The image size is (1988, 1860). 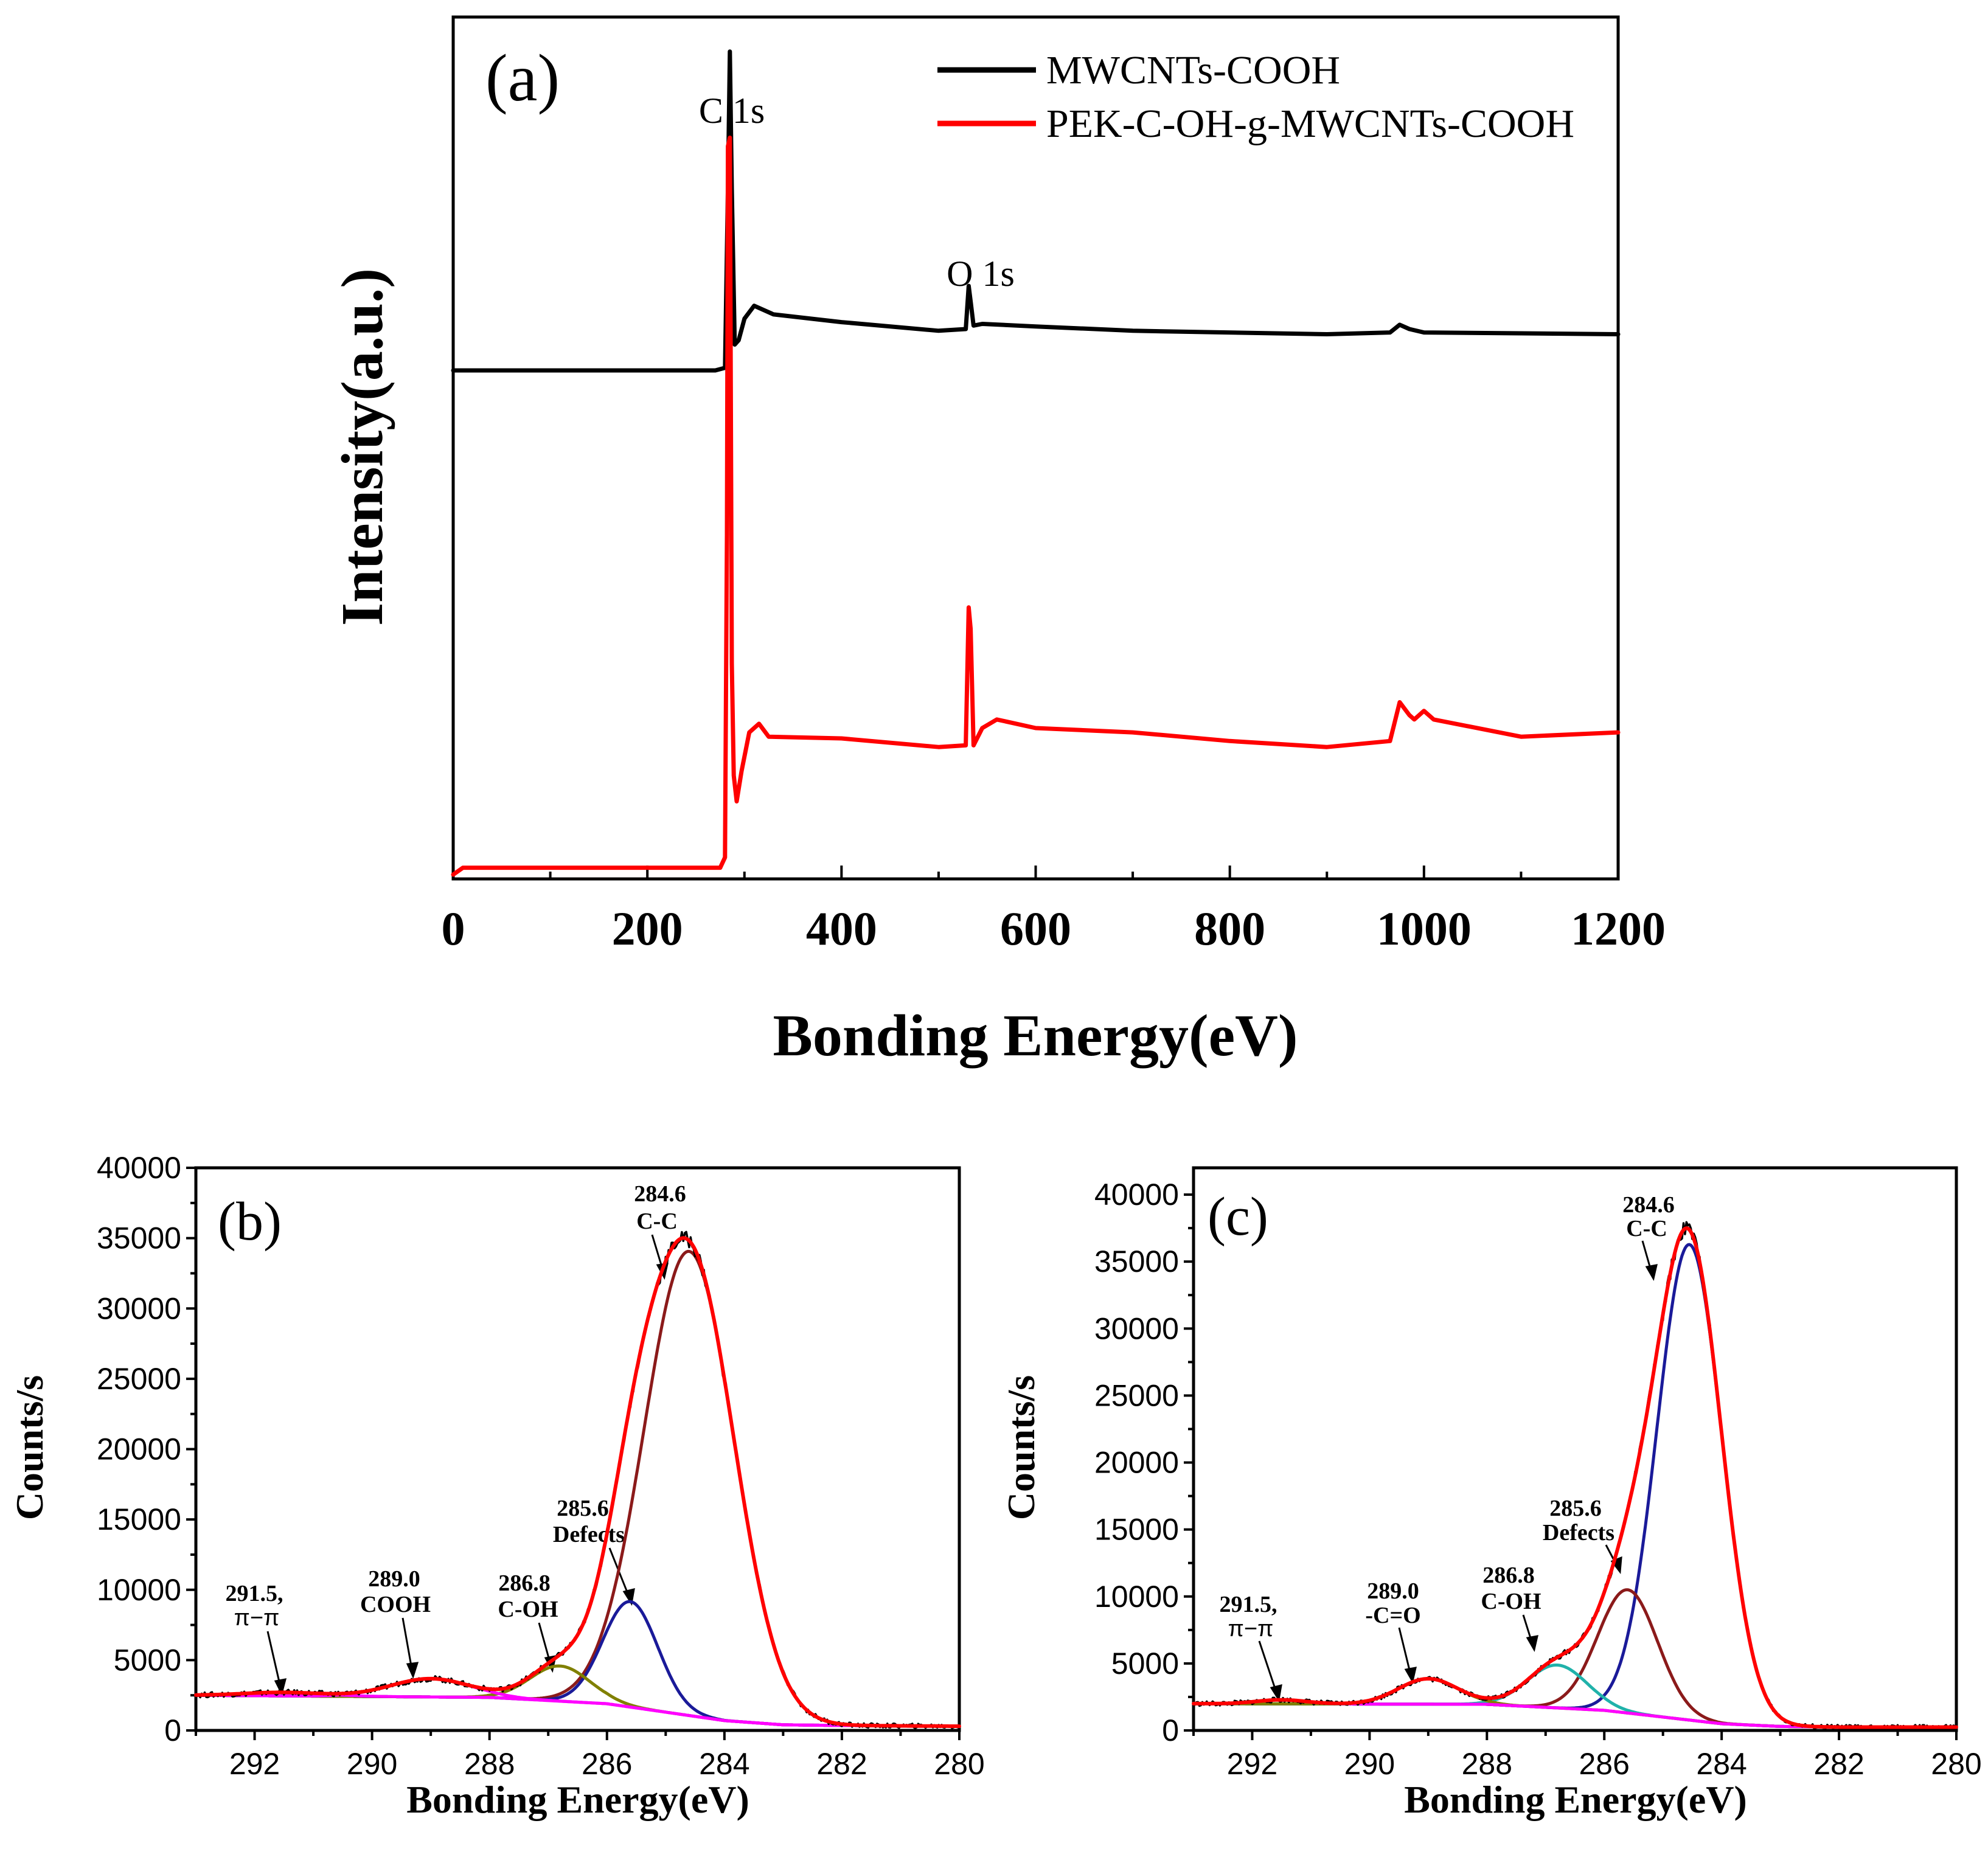 What do you see at coordinates (1839, 1764) in the screenshot?
I see `x-tick-label-c: 282` at bounding box center [1839, 1764].